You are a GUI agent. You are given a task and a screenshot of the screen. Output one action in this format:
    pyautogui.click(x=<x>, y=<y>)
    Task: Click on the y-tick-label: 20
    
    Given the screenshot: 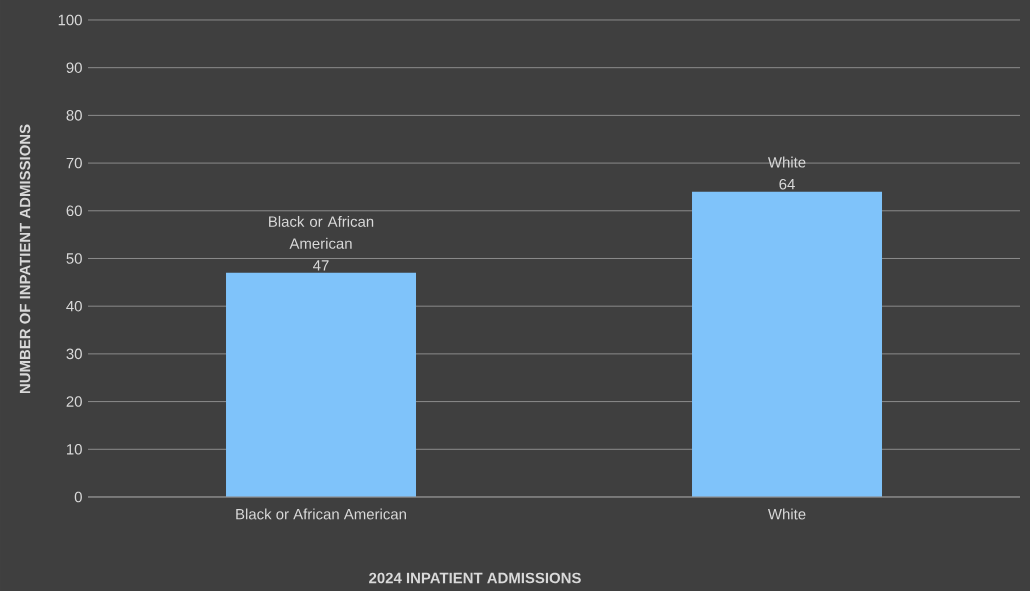 What is the action you would take?
    pyautogui.click(x=74, y=401)
    